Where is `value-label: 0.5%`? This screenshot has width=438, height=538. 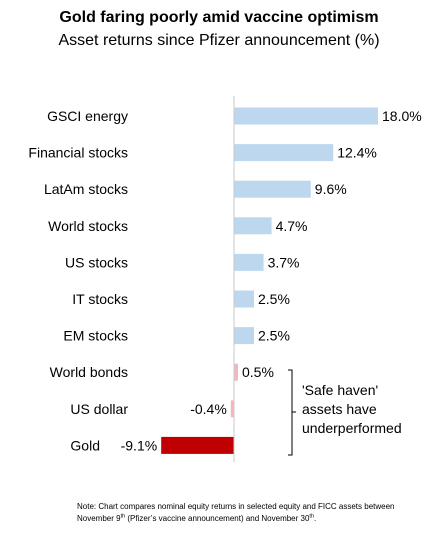 value-label: 0.5% is located at coordinates (258, 372).